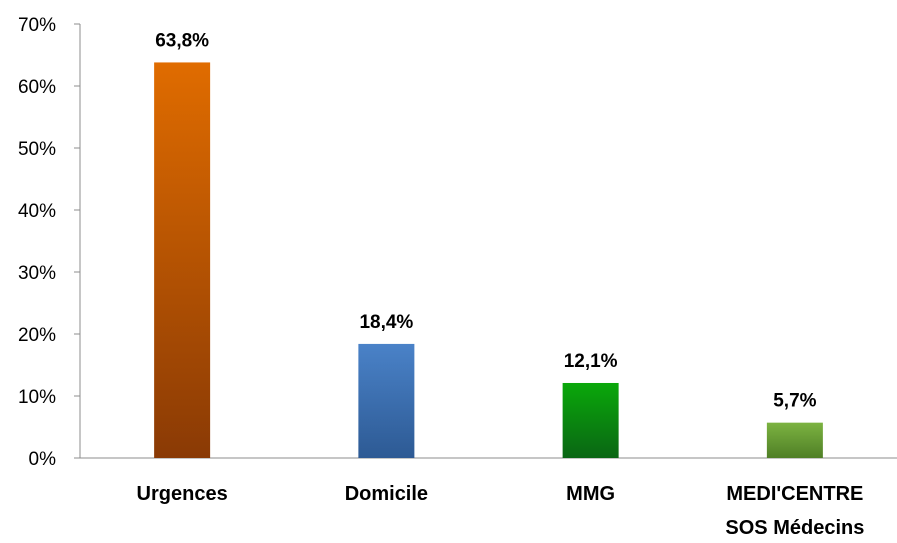 This screenshot has height=543, width=897. I want to click on y-tick-label: 30%, so click(37, 273).